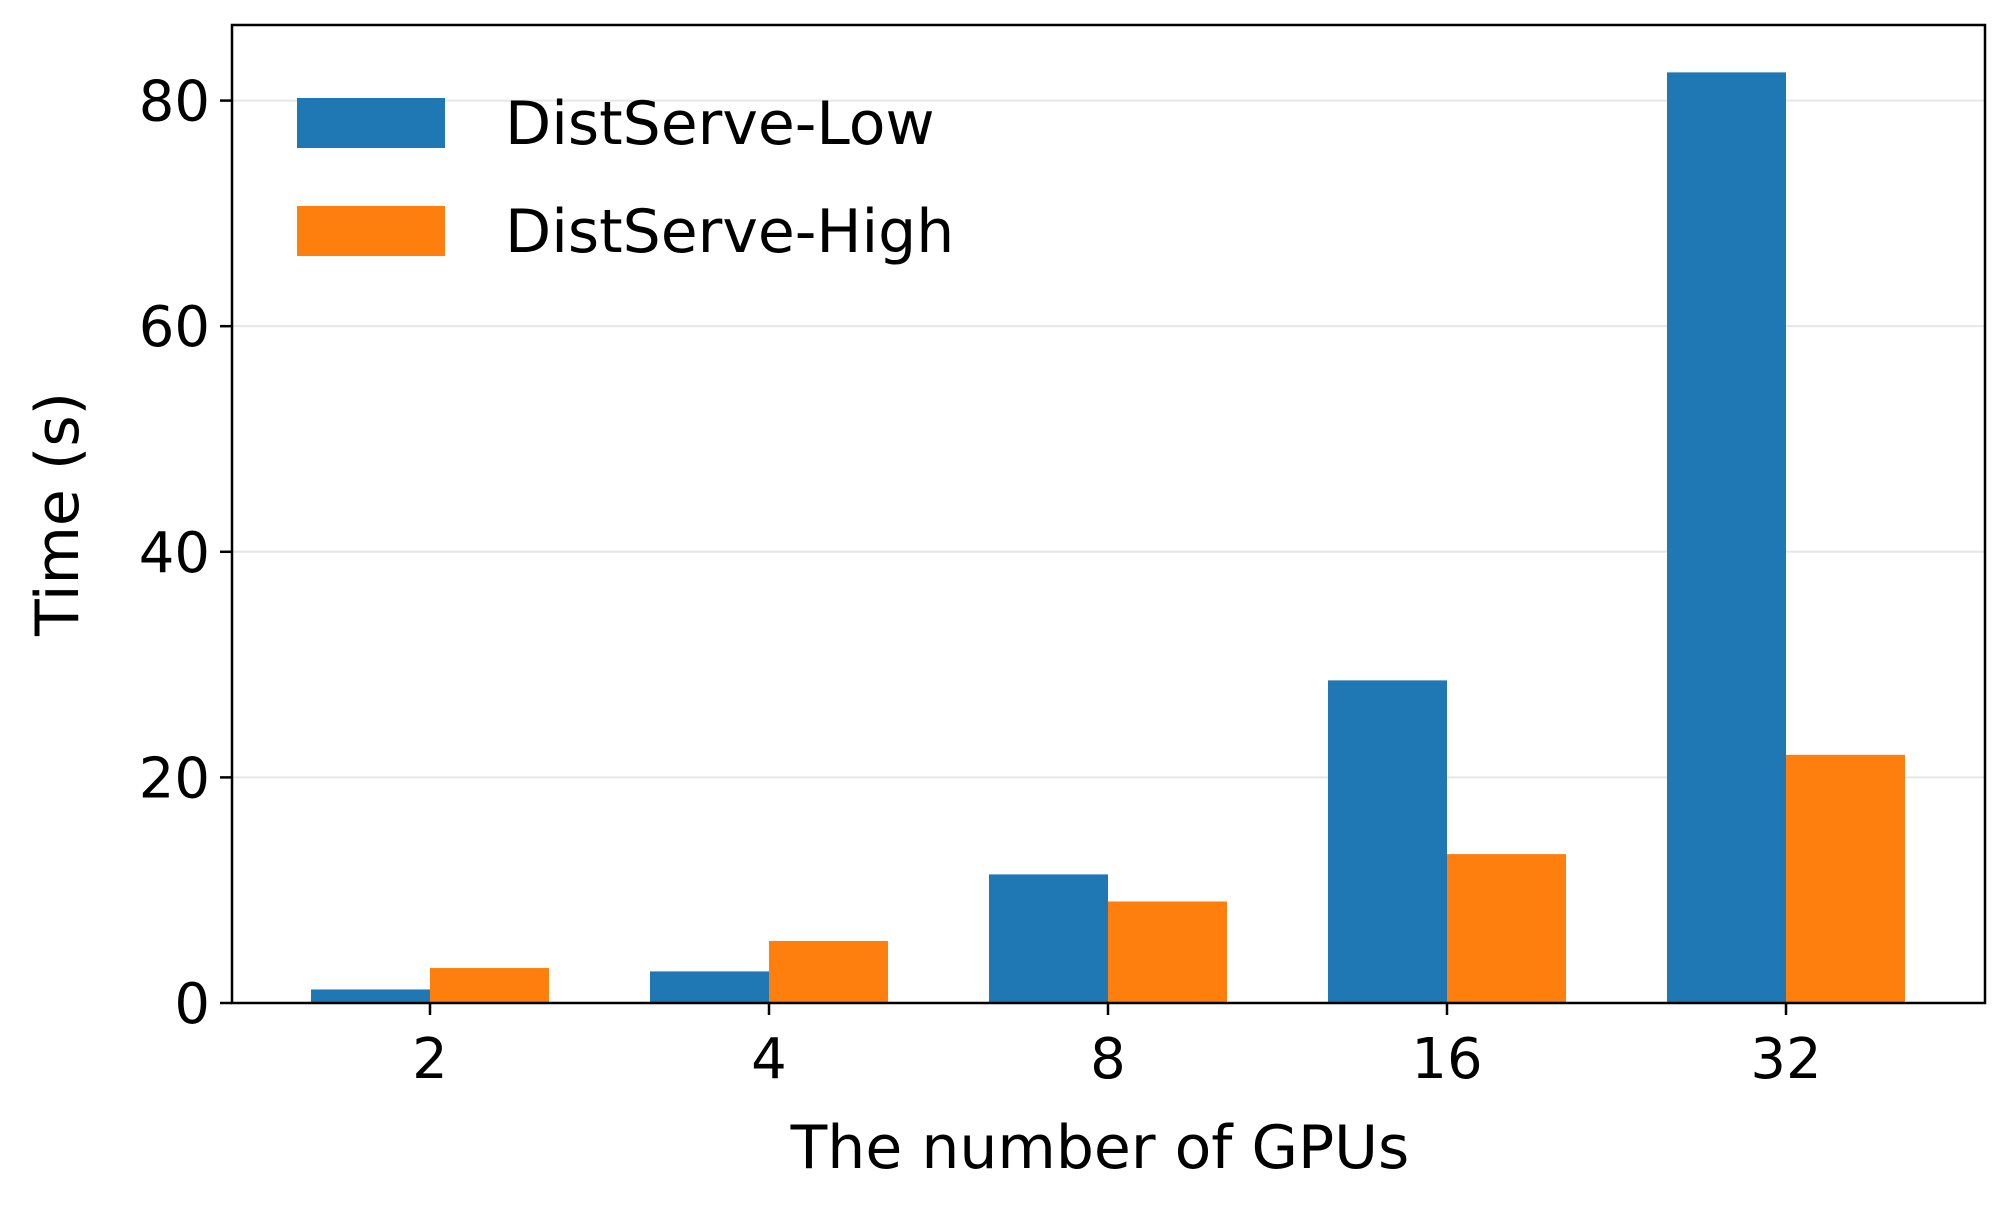 The width and height of the screenshot is (2000, 1207). Describe the element at coordinates (625, 178) in the screenshot. I see `legend: DistServe-Low DistServe-High` at that location.